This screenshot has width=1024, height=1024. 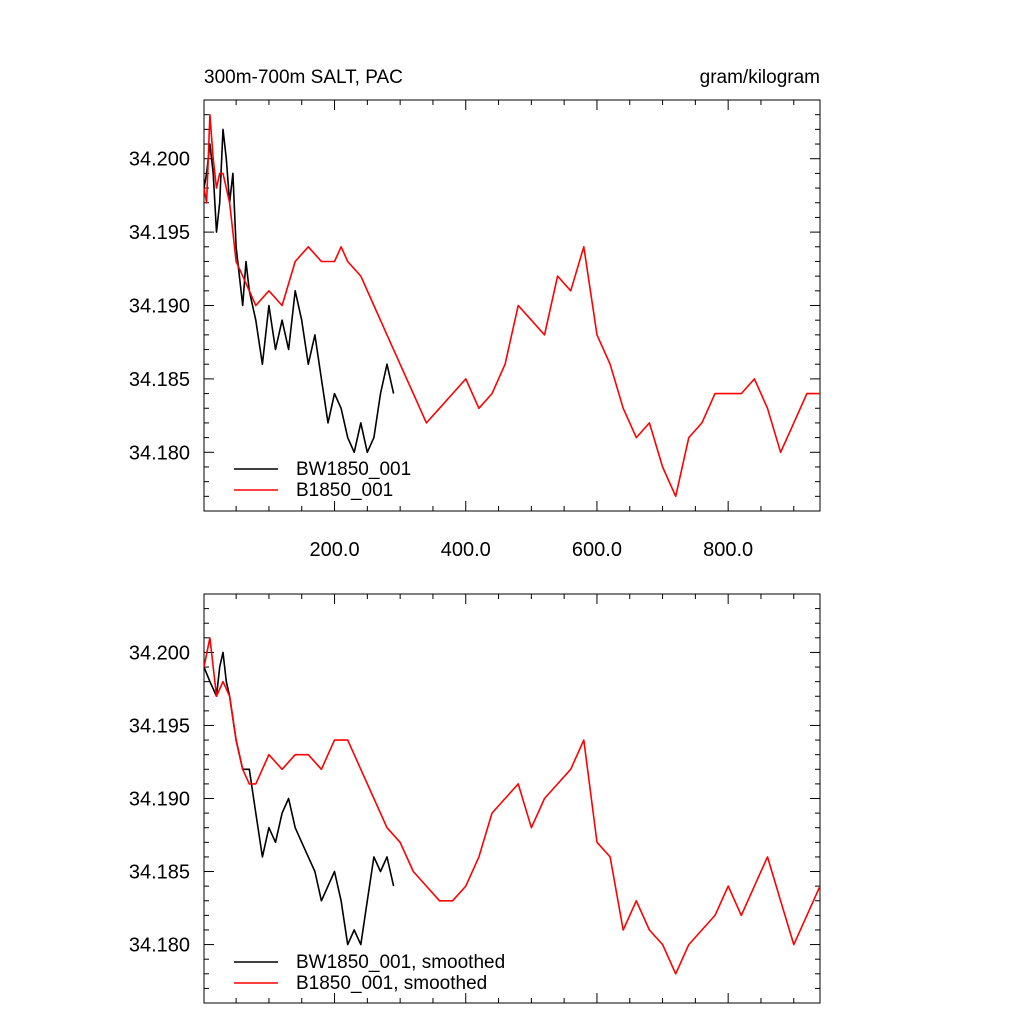 What do you see at coordinates (391, 983) in the screenshot?
I see `legend-label: B1850_001, smoothed` at bounding box center [391, 983].